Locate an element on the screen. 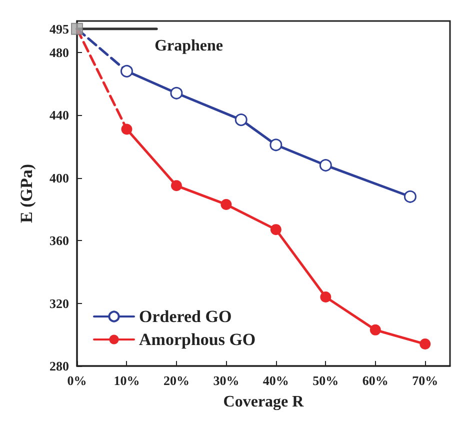  x-axis-title: Coverage R is located at coordinates (263, 402).